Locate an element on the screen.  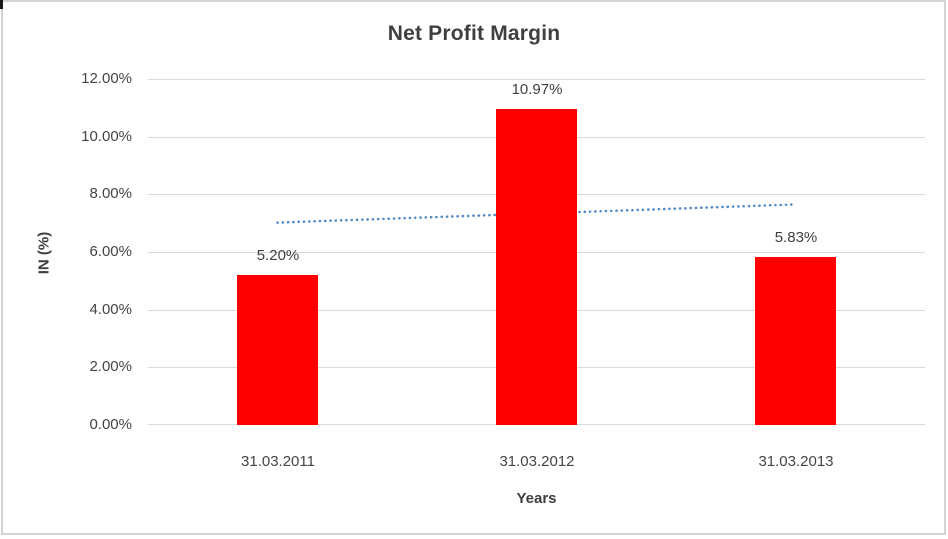
data-label: 5.83% is located at coordinates (796, 237).